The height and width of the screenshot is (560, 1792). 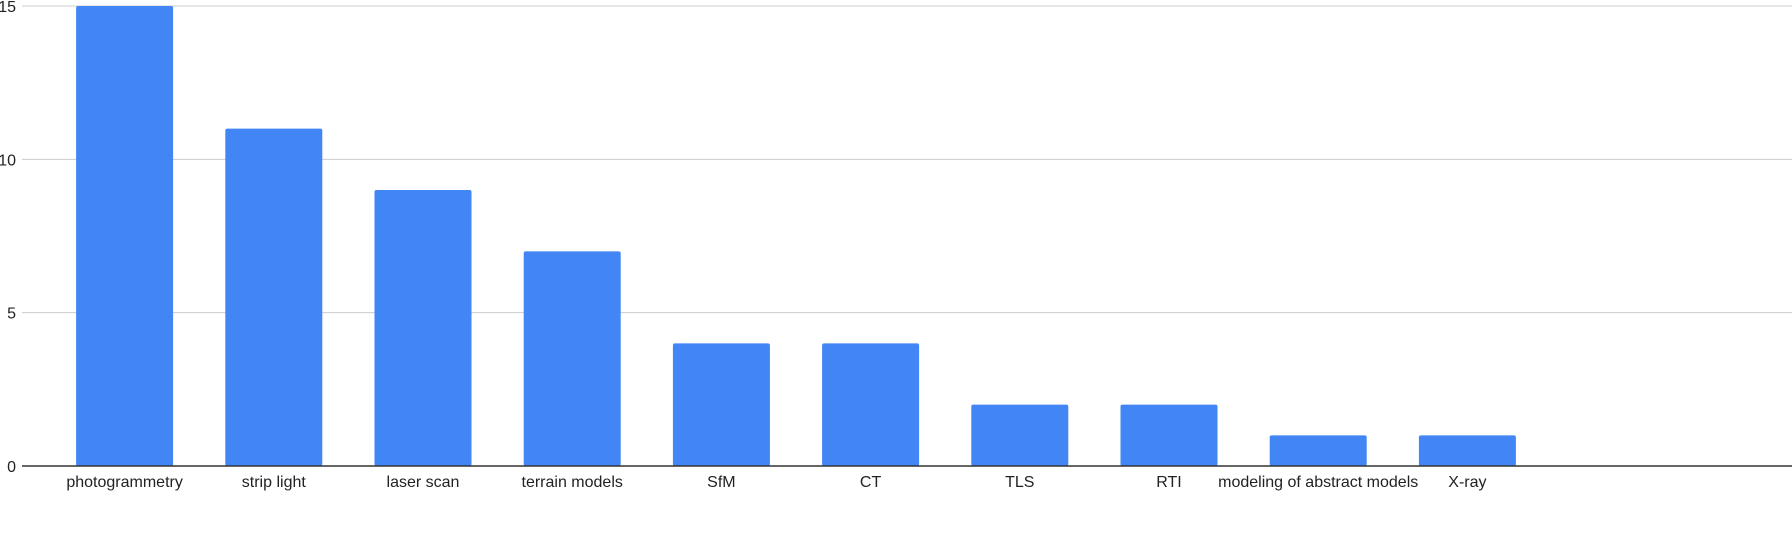 What do you see at coordinates (11, 467) in the screenshot?
I see `y-tick-label: 0` at bounding box center [11, 467].